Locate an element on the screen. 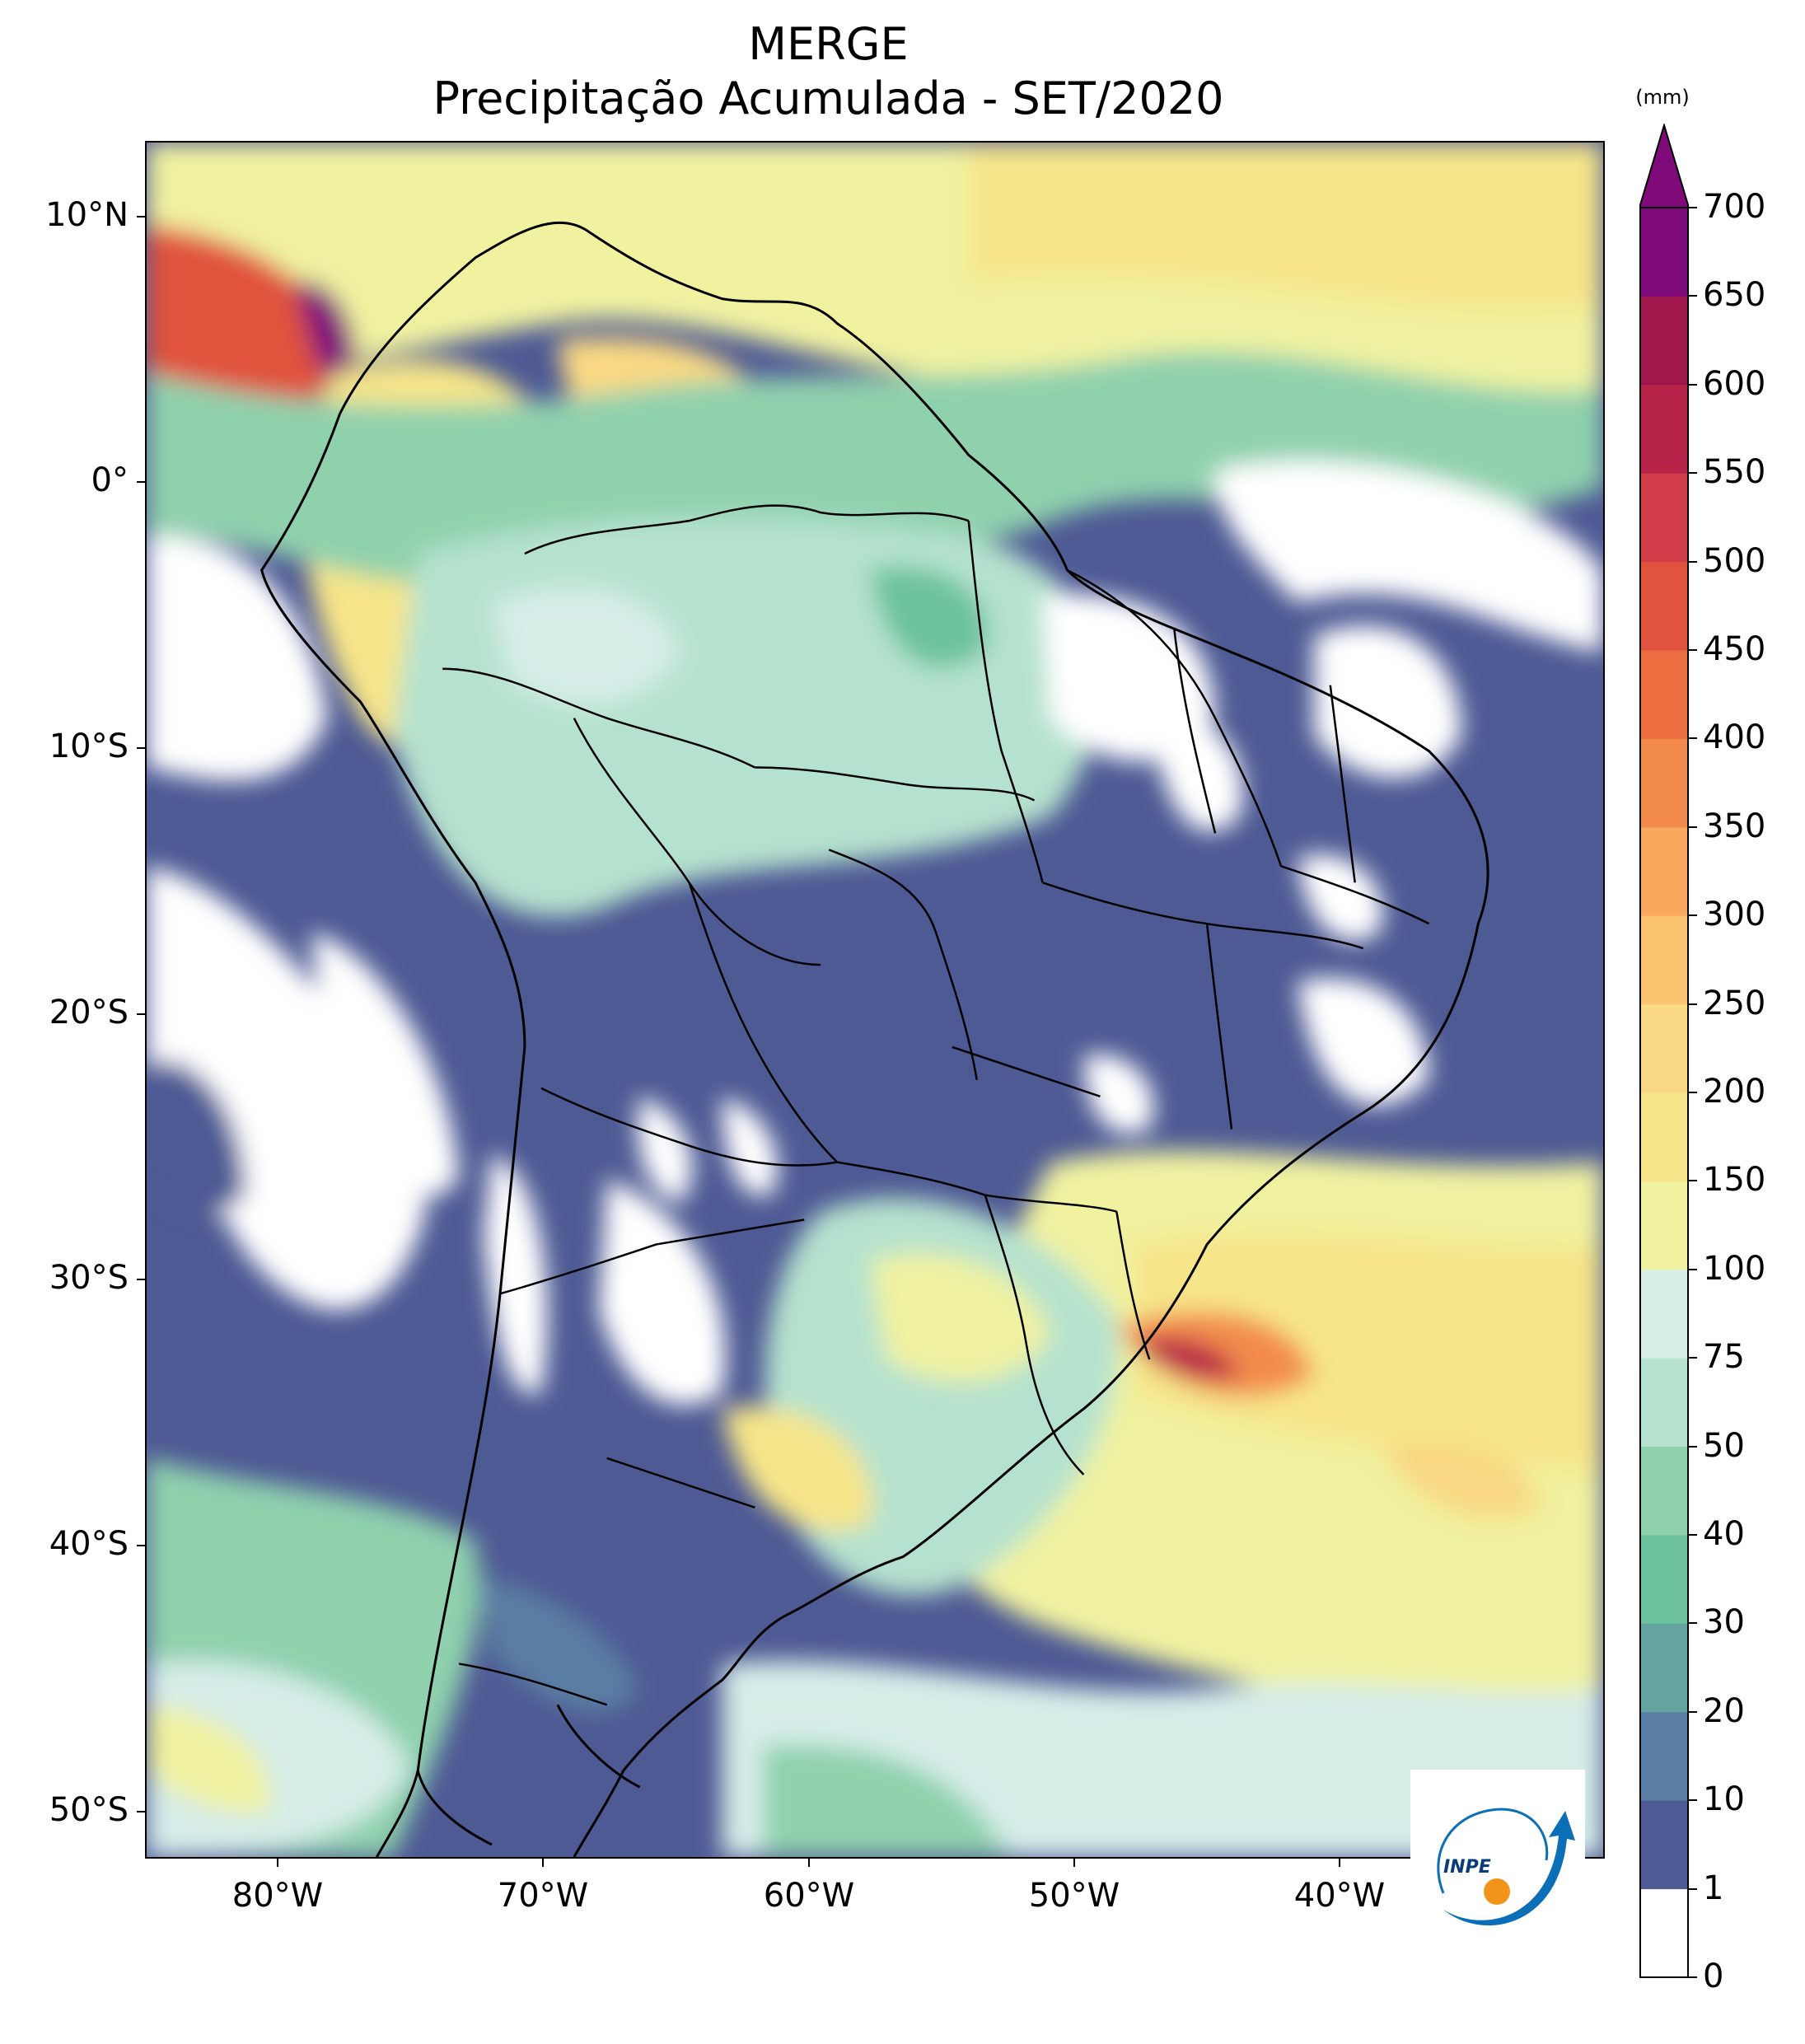 Image resolution: width=1805 pixels, height=2044 pixels. colorbar-level-label: 50 is located at coordinates (1724, 1445).